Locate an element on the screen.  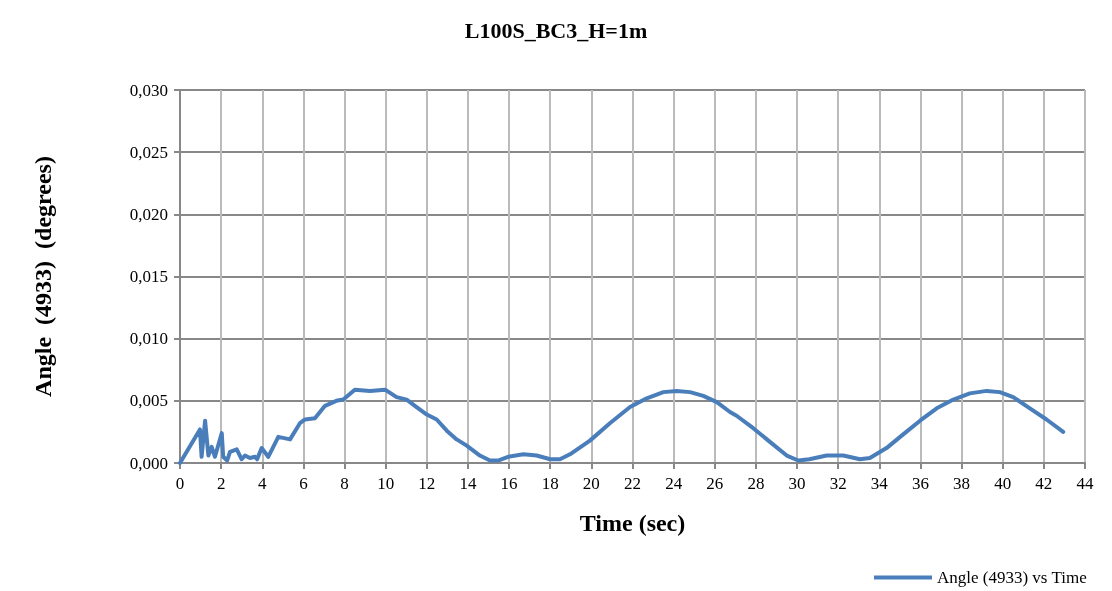
x-tick-label: 24 is located at coordinates (674, 483).